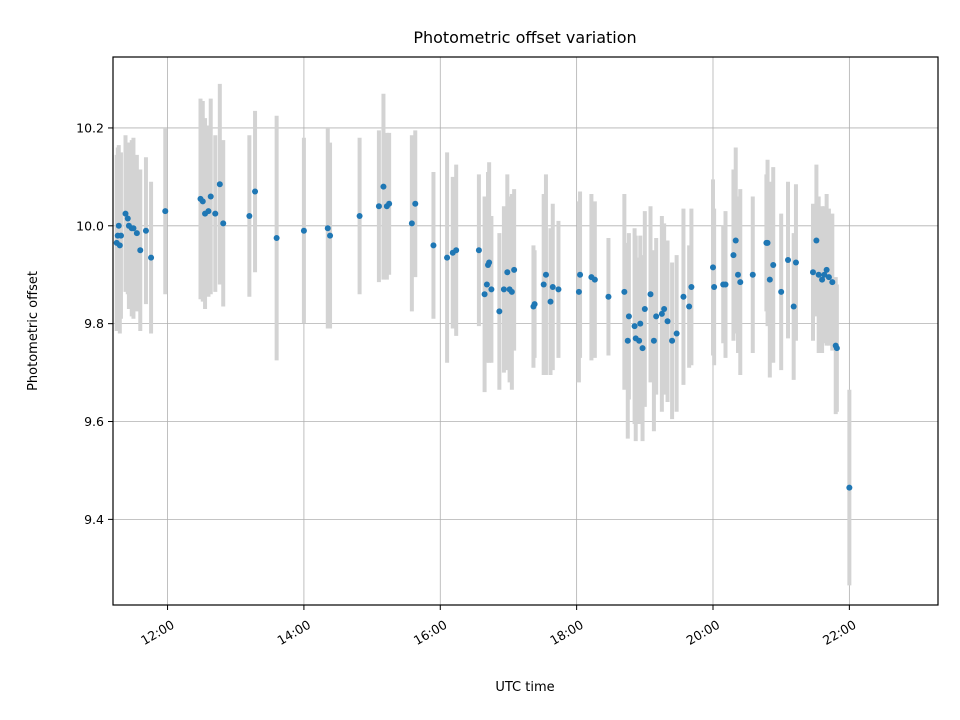  I want to click on y-tick-label: 10.2, so click(90, 127).